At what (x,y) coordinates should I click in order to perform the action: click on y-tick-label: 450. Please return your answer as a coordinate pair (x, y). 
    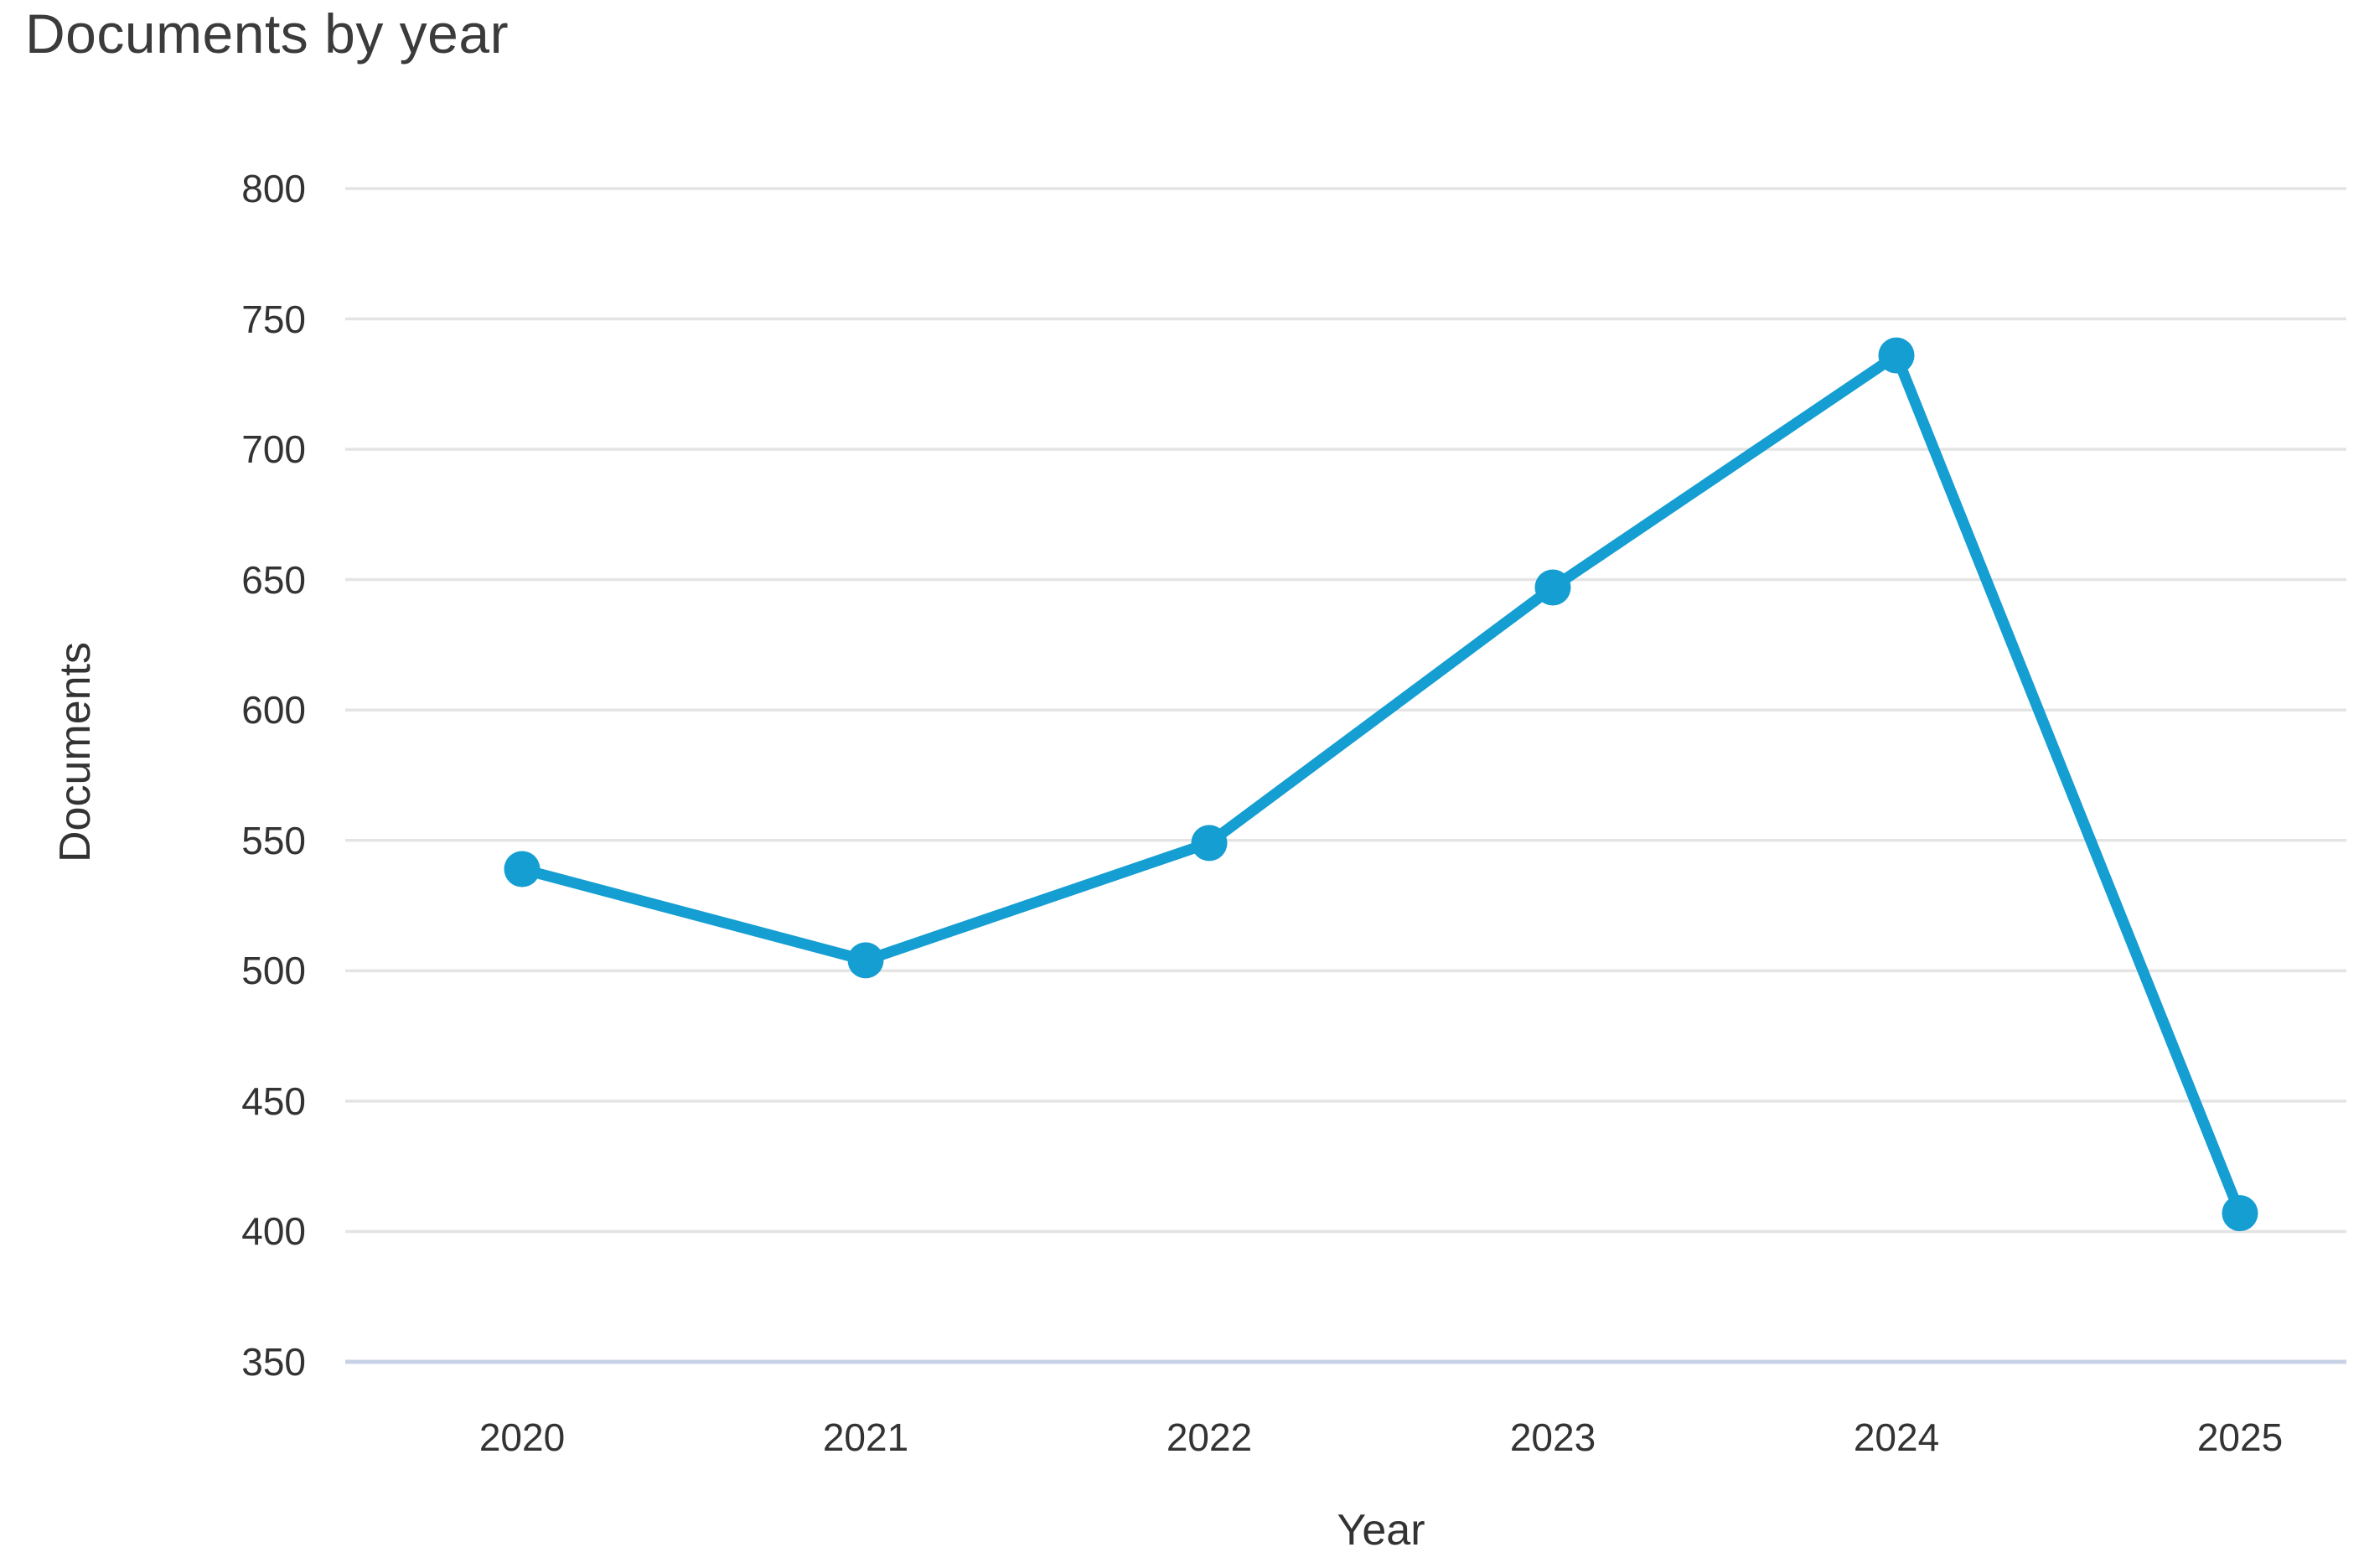
    Looking at the image, I should click on (273, 1101).